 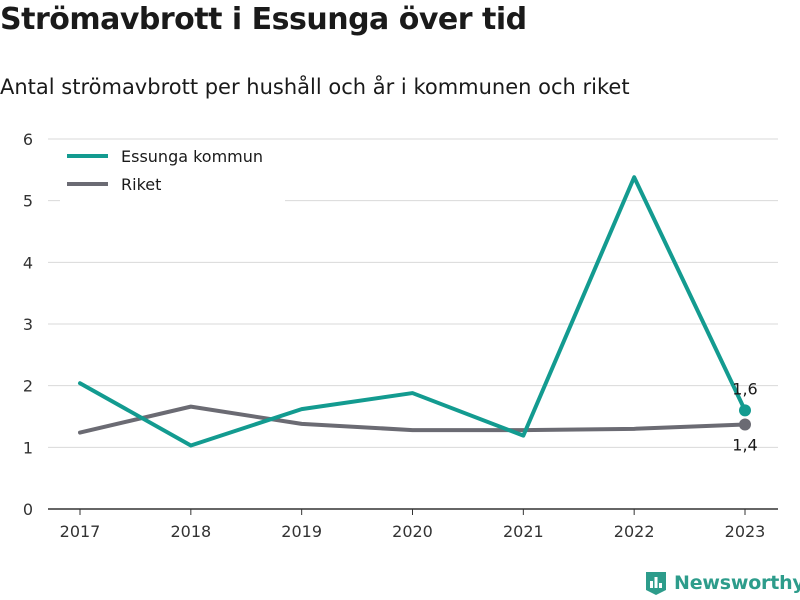 I want to click on end-label-essunga: 1,6, so click(x=744, y=388).